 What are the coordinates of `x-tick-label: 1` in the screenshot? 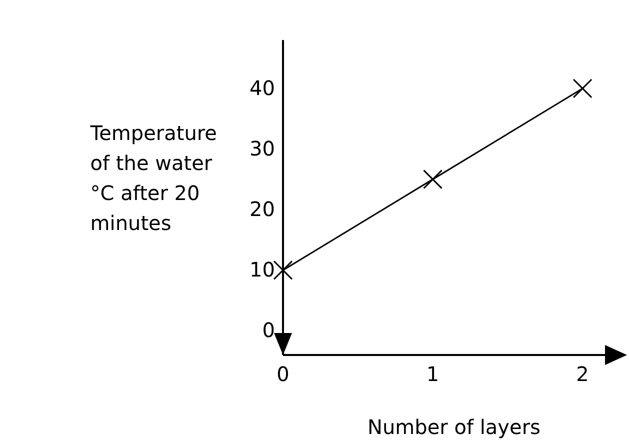 It's located at (433, 374).